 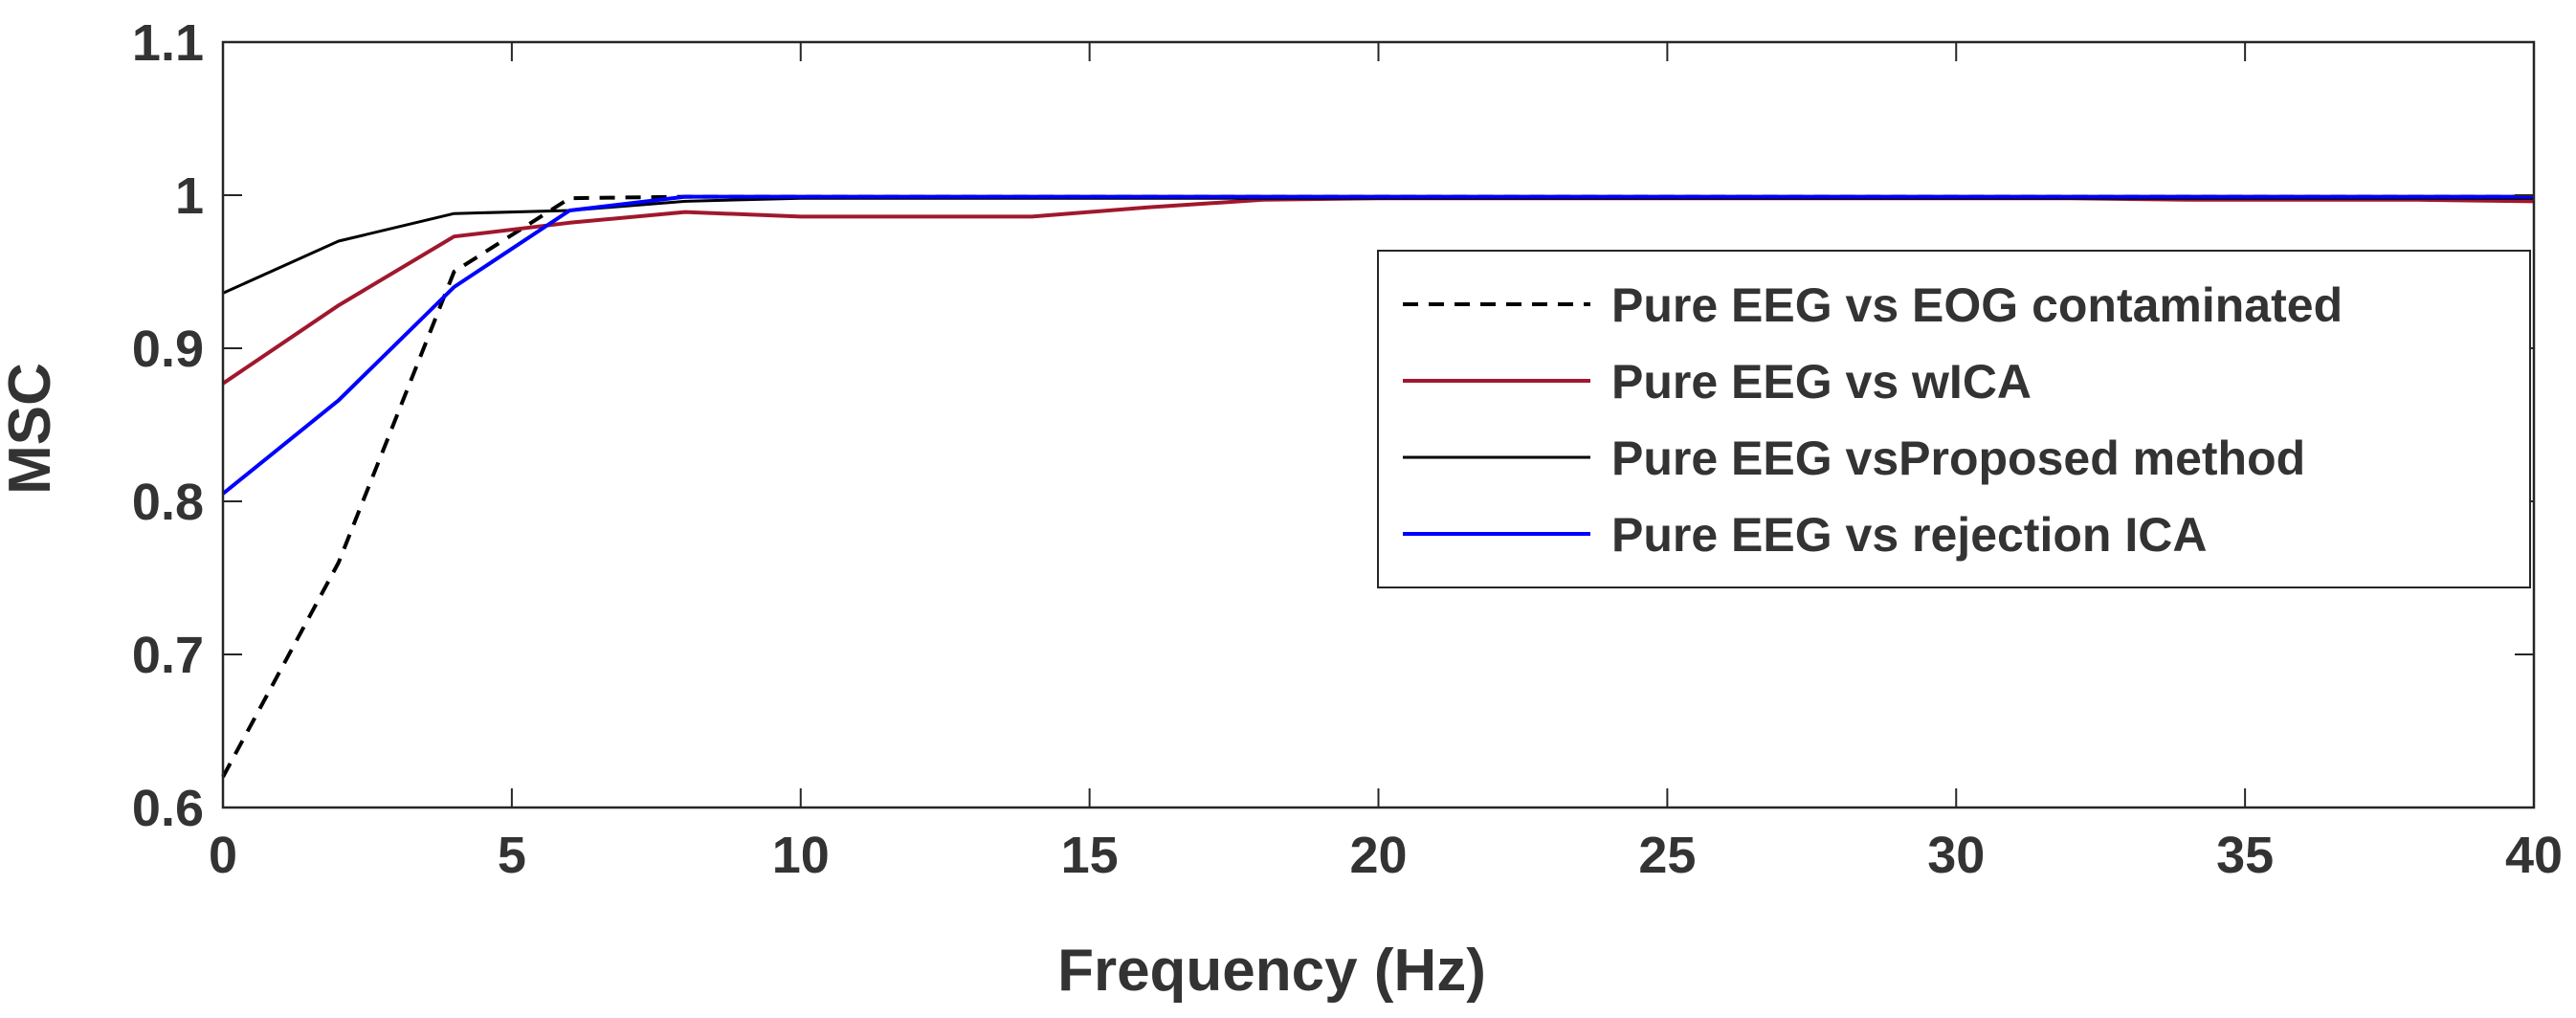 What do you see at coordinates (801, 855) in the screenshot?
I see `x-tick-label: 10` at bounding box center [801, 855].